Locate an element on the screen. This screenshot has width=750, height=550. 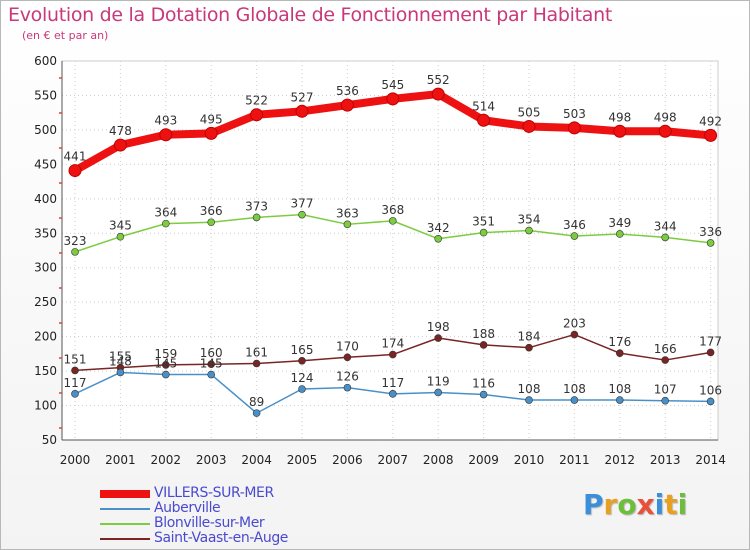
data-label: 174 is located at coordinates (392, 344).